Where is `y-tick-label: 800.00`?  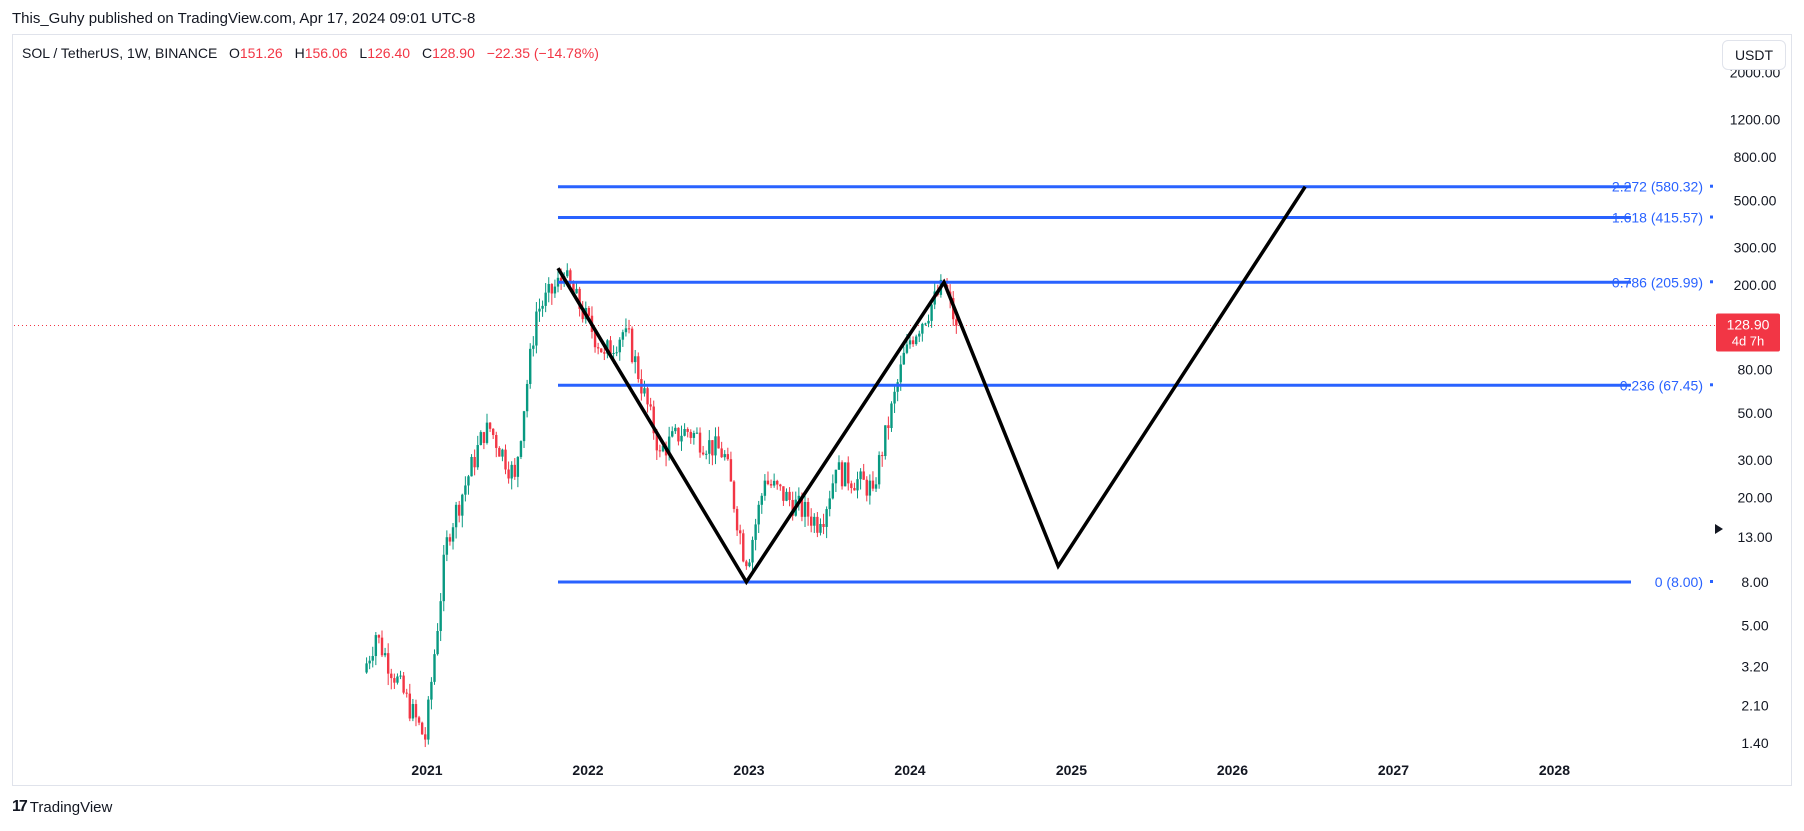
y-tick-label: 800.00 is located at coordinates (1755, 157).